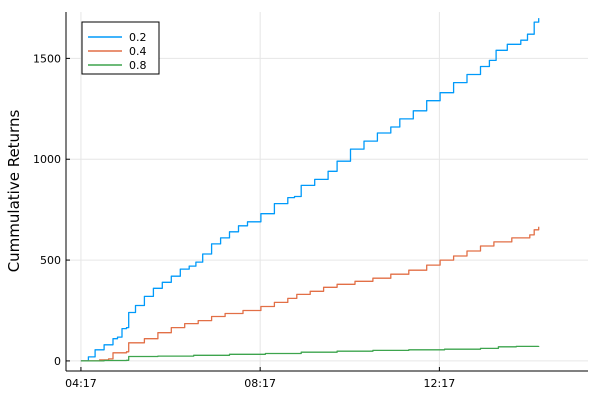  I want to click on y-tick-label: 0, so click(57, 361).